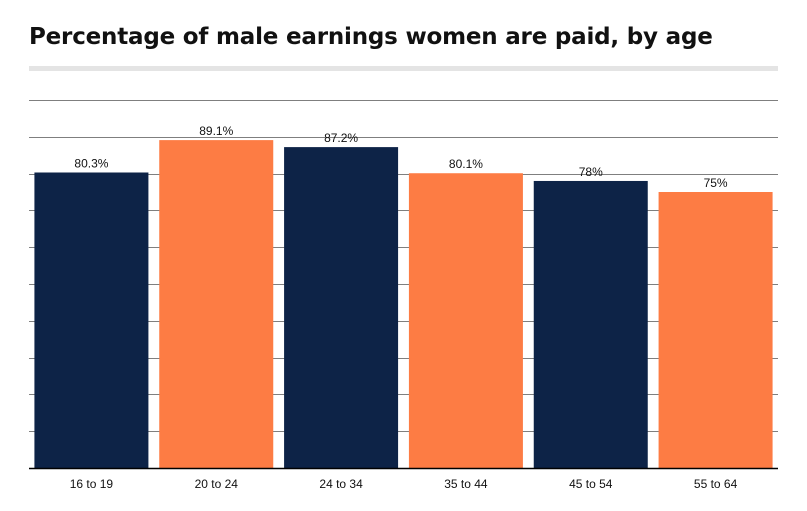 The width and height of the screenshot is (807, 511). Describe the element at coordinates (341, 138) in the screenshot. I see `data-label: 87.2%` at that location.